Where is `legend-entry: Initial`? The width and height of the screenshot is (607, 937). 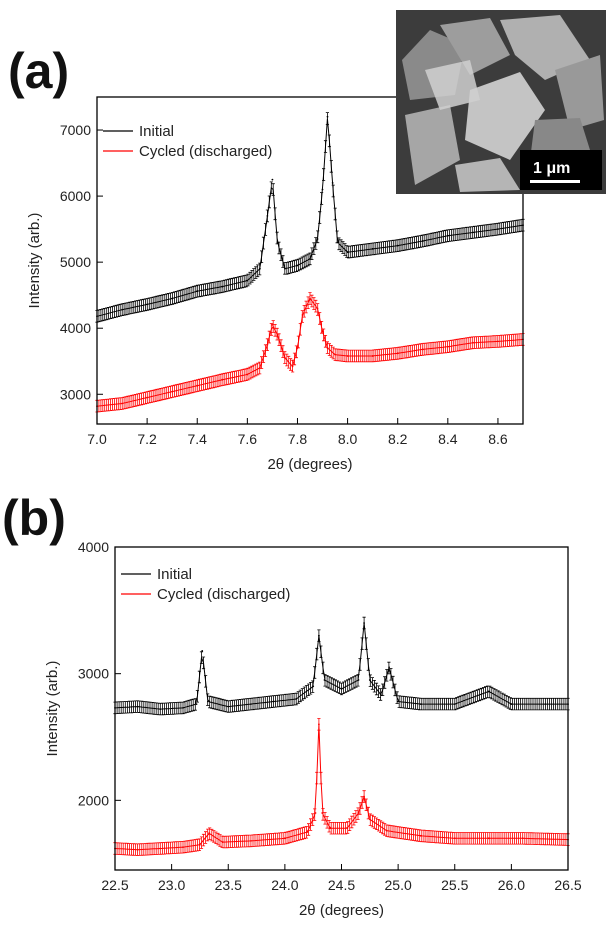
legend-entry: Initial is located at coordinates (138, 131).